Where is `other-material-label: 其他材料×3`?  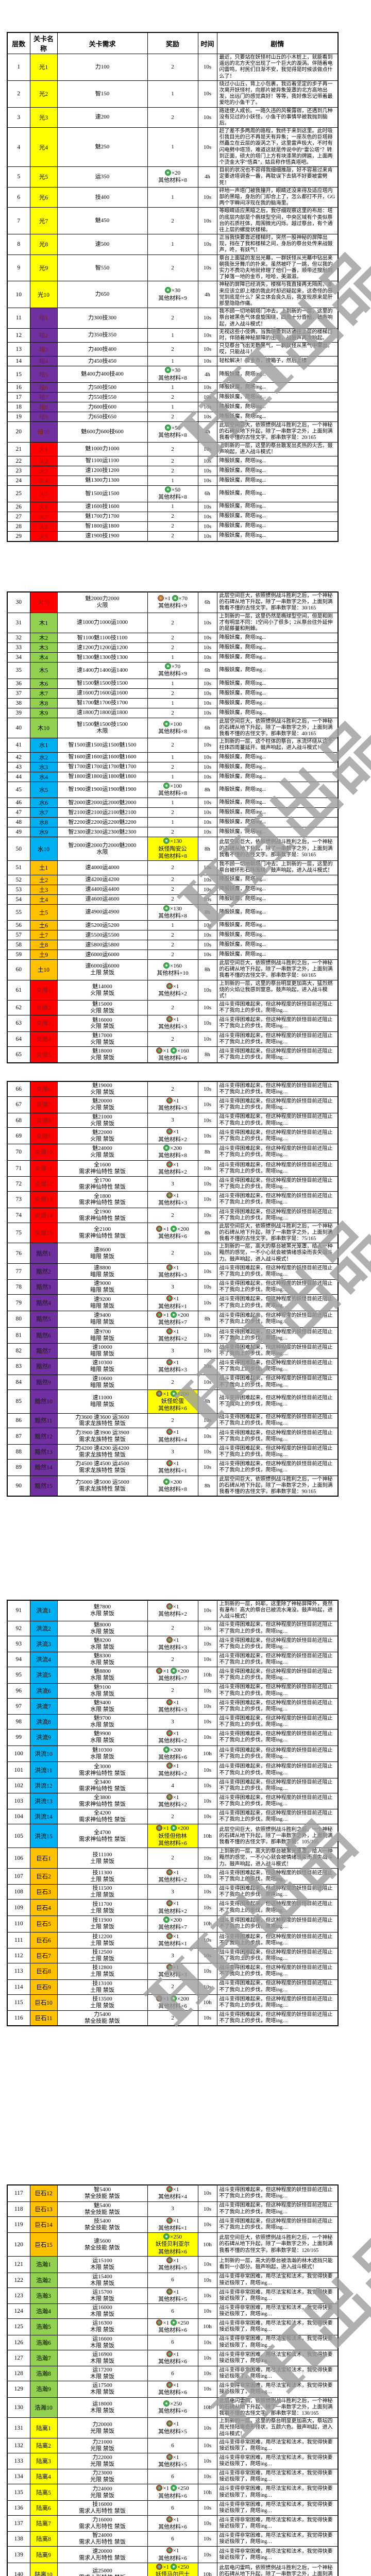 other-material-label: 其他材料×3 is located at coordinates (172, 1027).